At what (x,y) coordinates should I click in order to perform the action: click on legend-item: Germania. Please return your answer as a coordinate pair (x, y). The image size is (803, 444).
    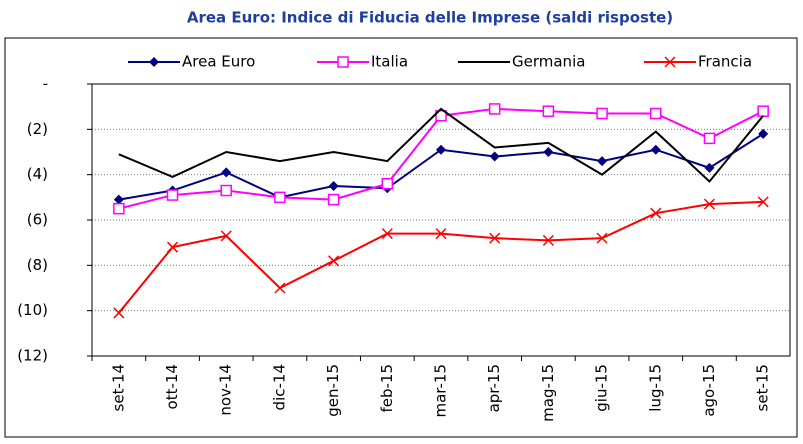
    Looking at the image, I should click on (521, 62).